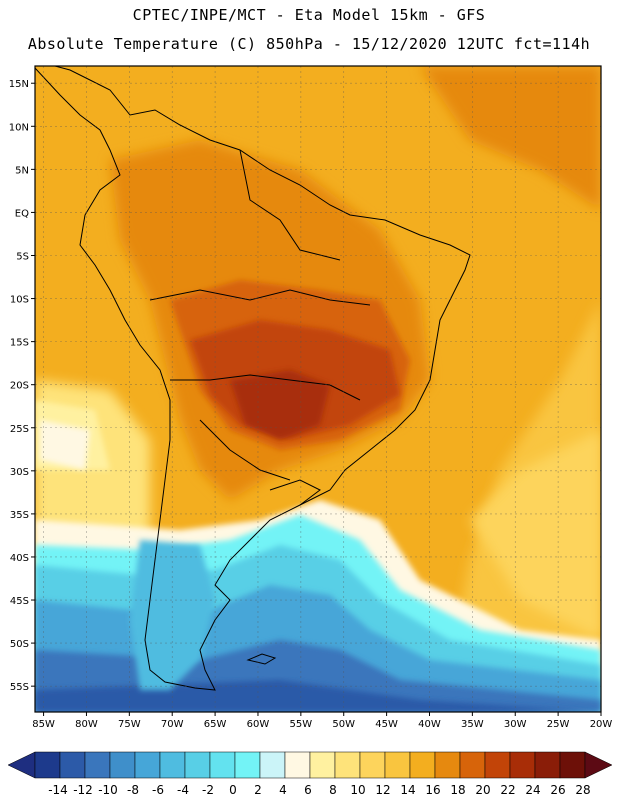 The image size is (618, 800). I want to click on colorbar-label: 18, so click(457, 790).